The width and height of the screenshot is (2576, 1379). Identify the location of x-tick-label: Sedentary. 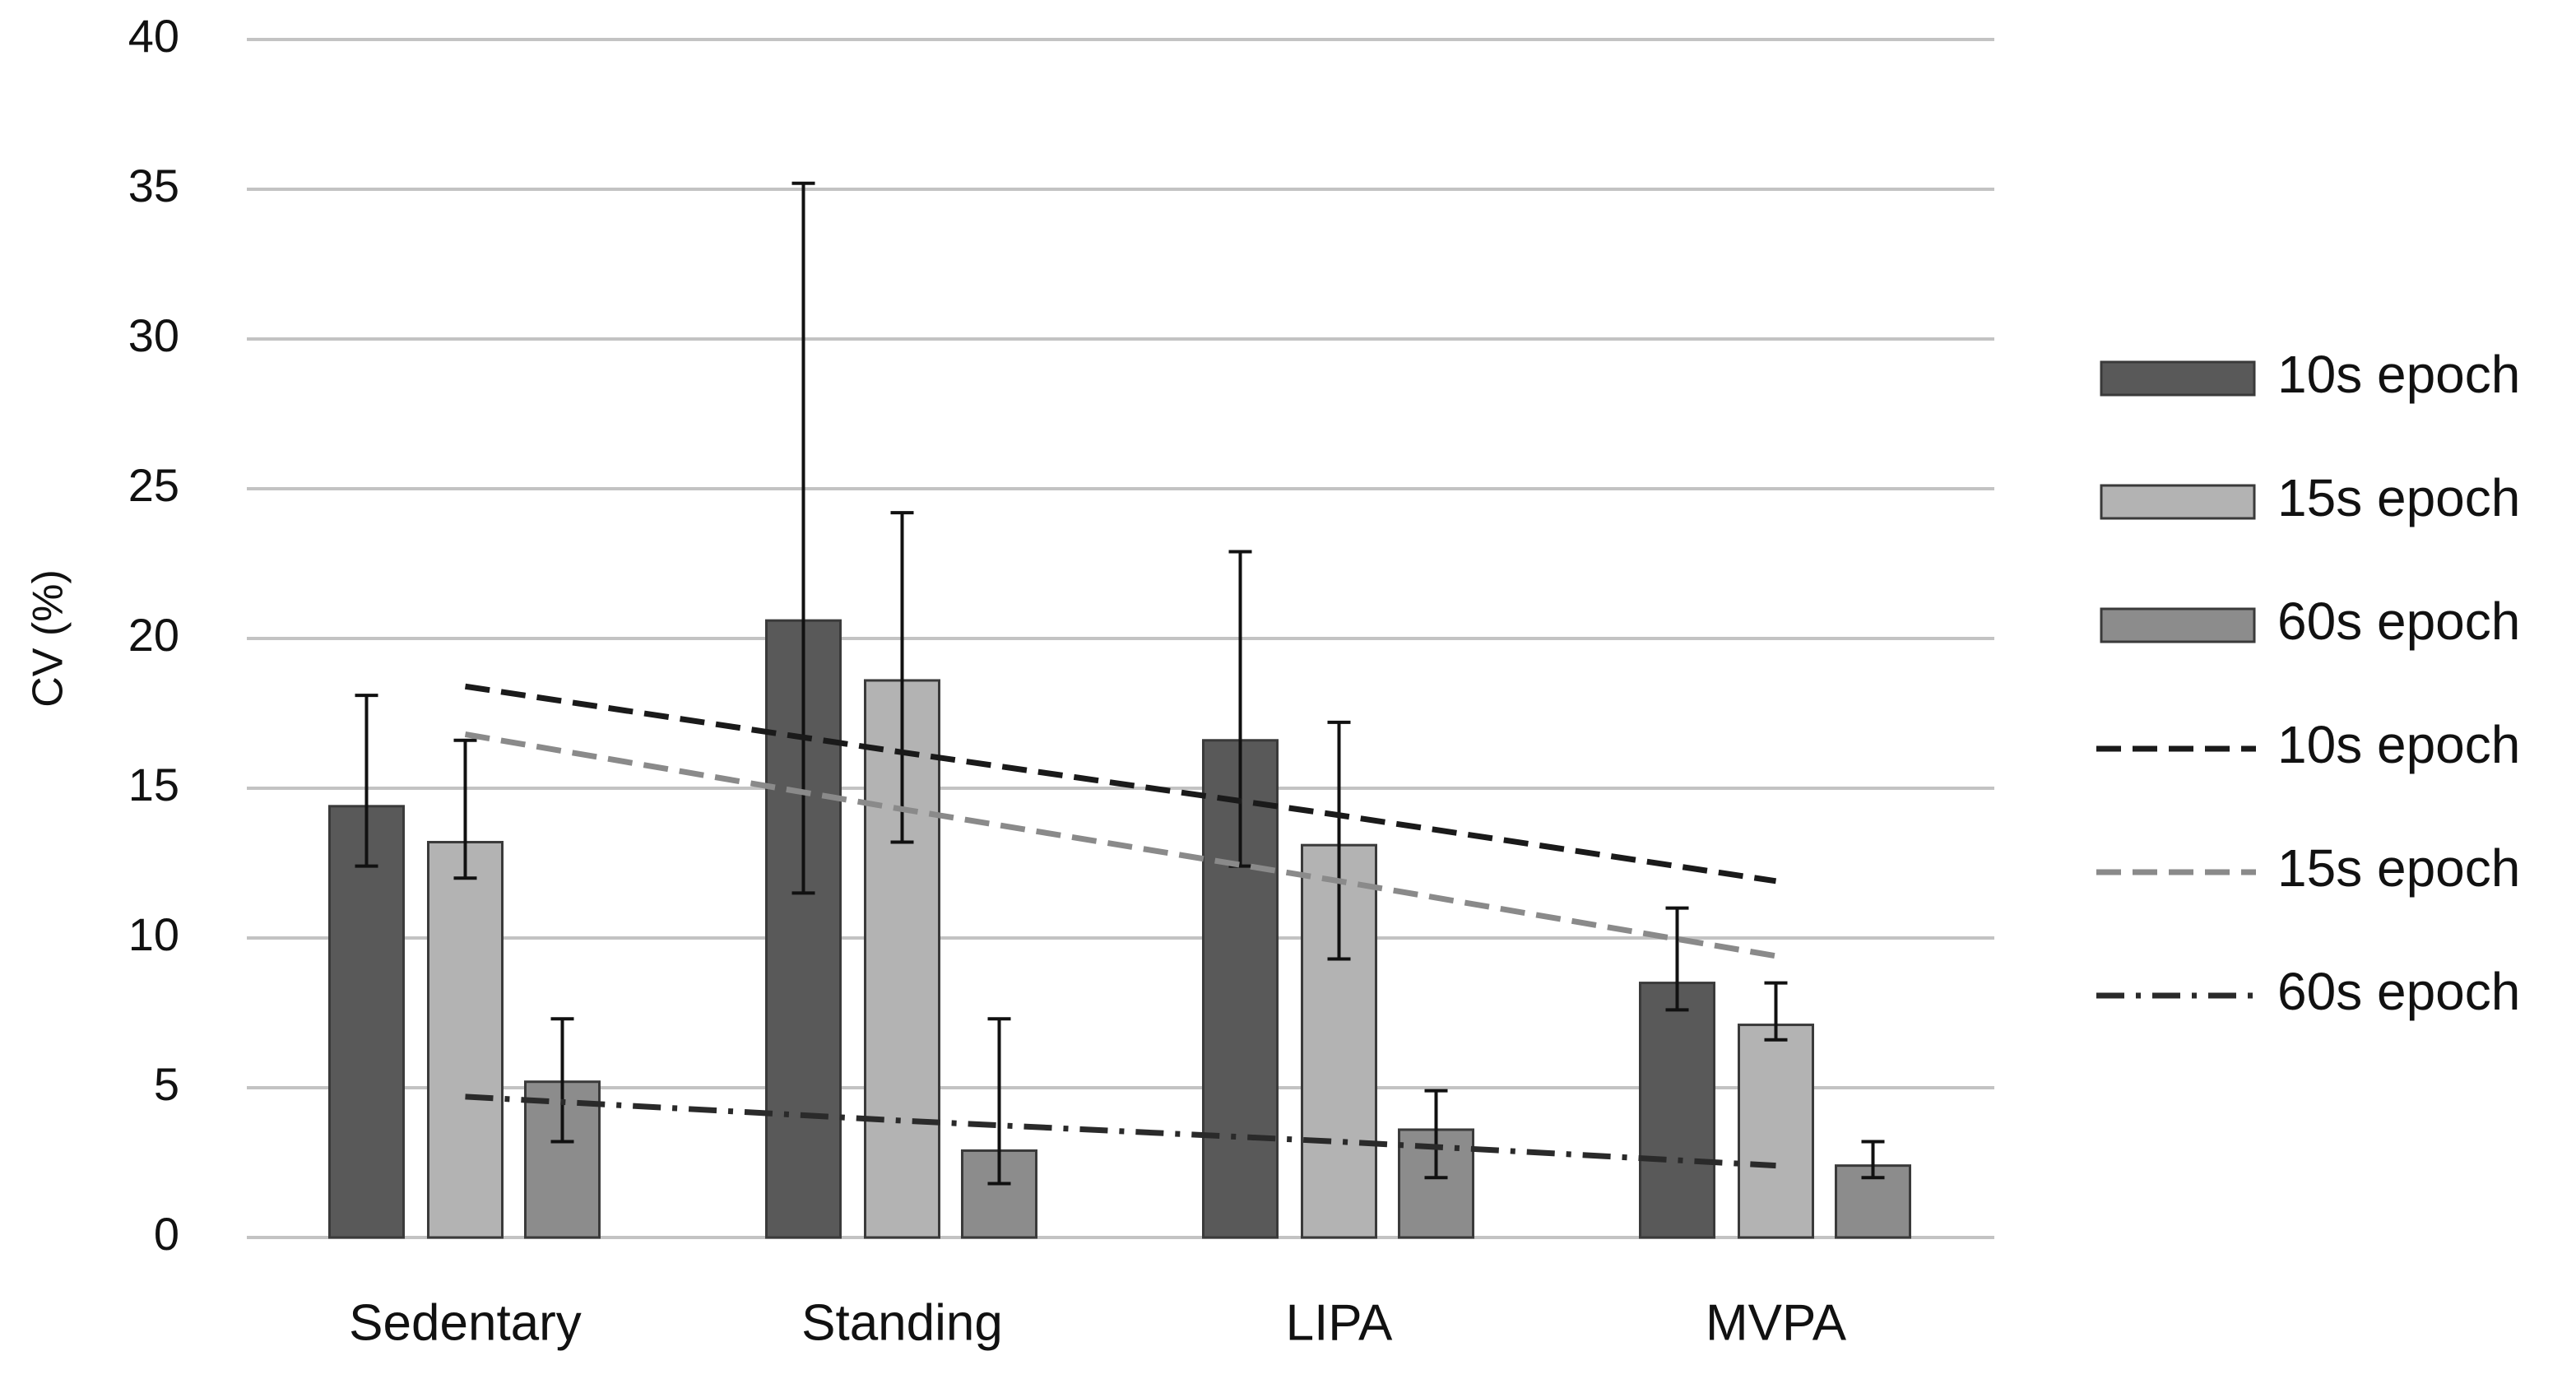
(465, 1322).